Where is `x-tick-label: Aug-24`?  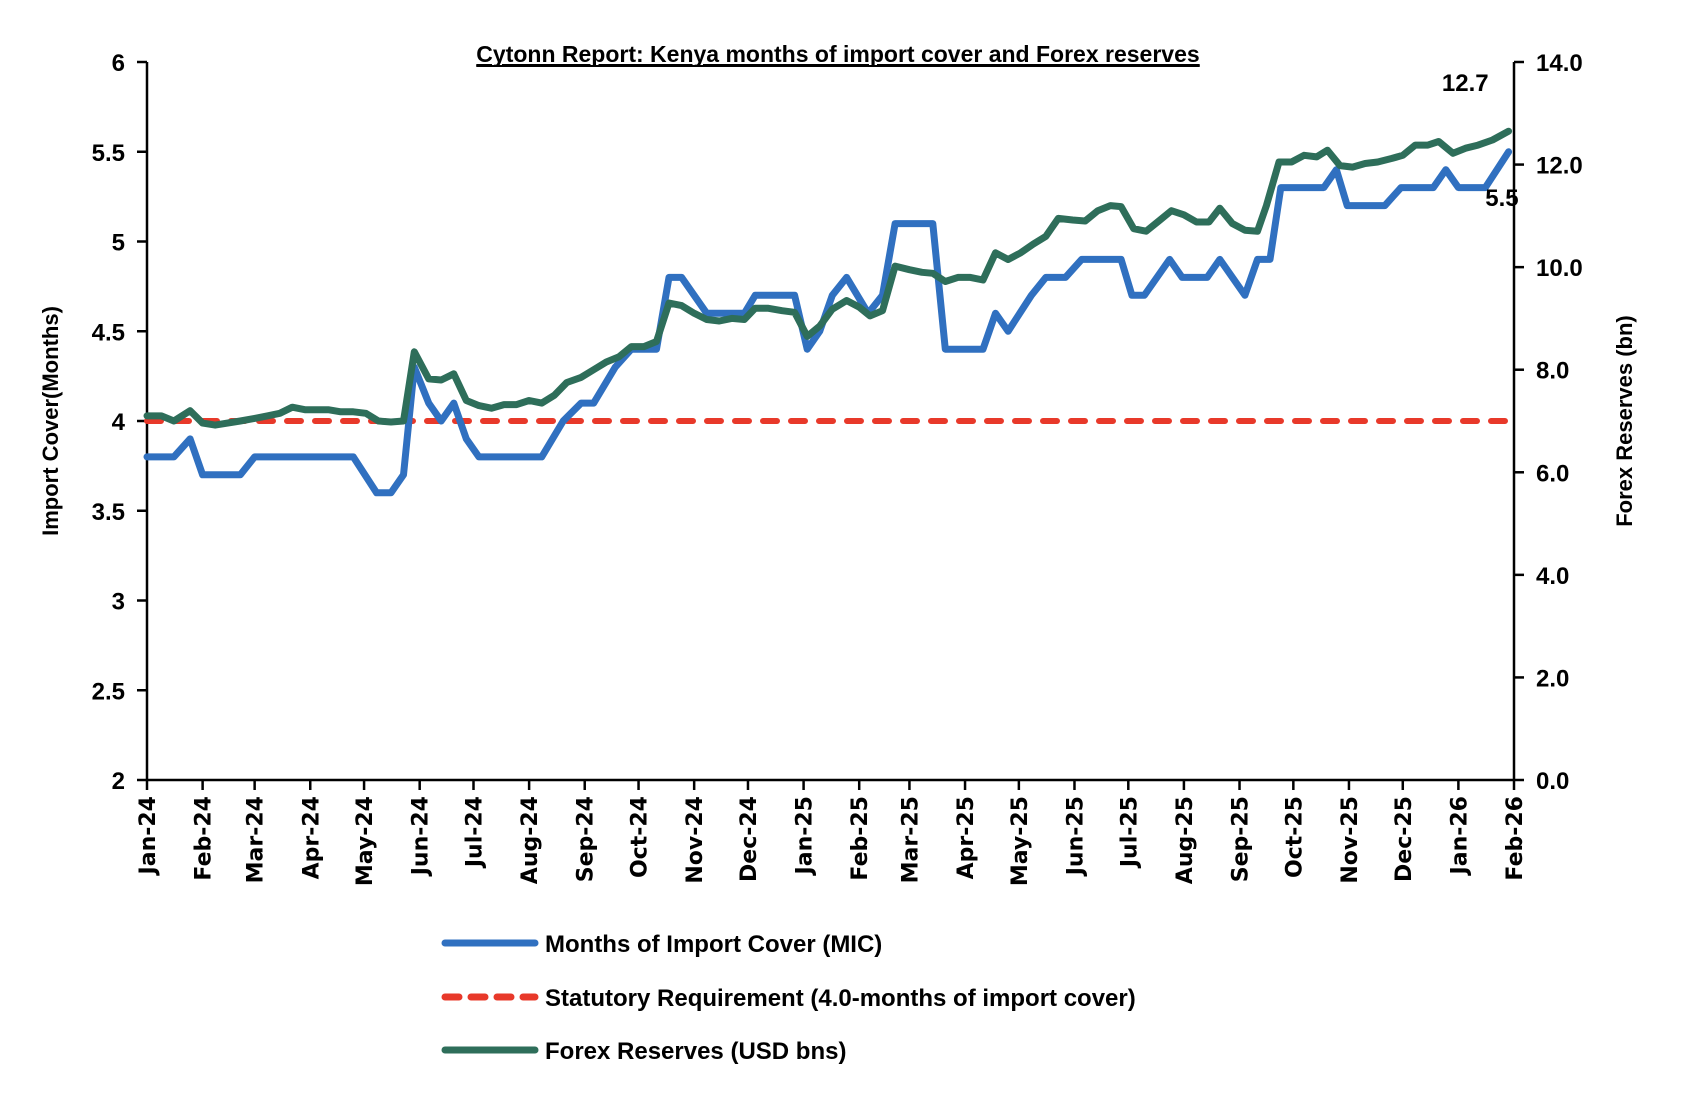
x-tick-label: Aug-24 is located at coordinates (530, 840).